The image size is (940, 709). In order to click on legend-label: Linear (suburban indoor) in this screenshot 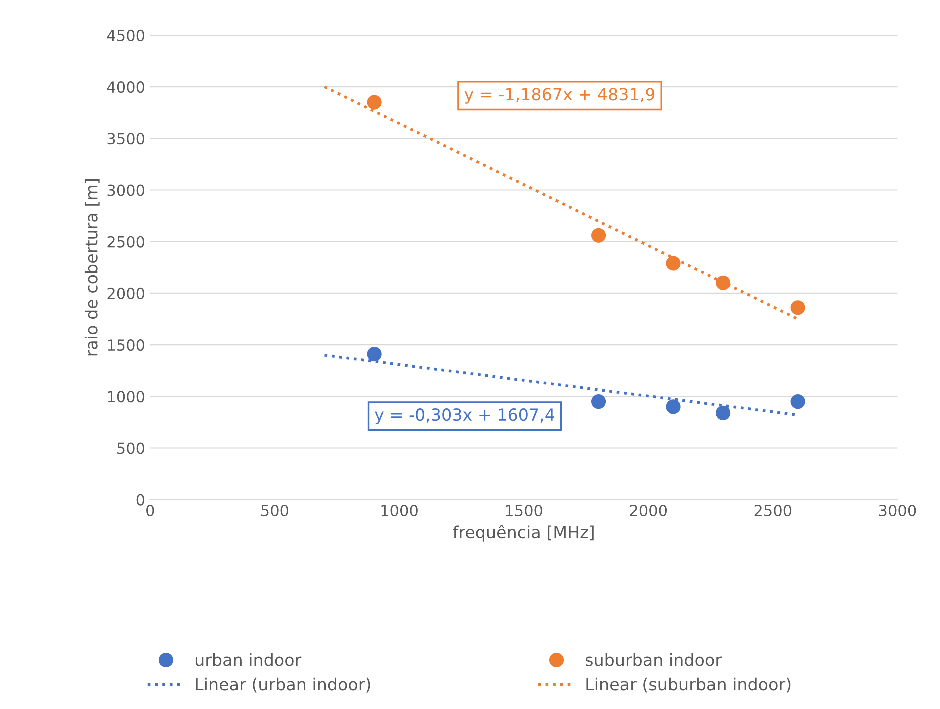, I will do `click(688, 685)`.